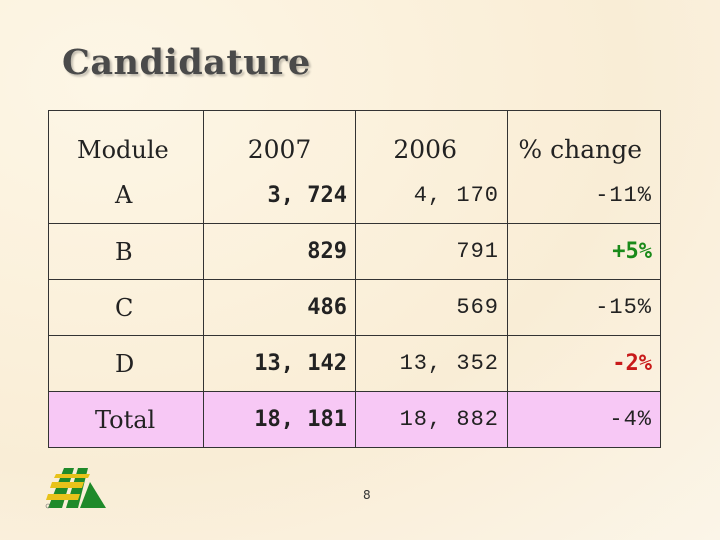 Image resolution: width=720 pixels, height=540 pixels. What do you see at coordinates (431, 363) in the screenshot?
I see `value-2006: 13, 352` at bounding box center [431, 363].